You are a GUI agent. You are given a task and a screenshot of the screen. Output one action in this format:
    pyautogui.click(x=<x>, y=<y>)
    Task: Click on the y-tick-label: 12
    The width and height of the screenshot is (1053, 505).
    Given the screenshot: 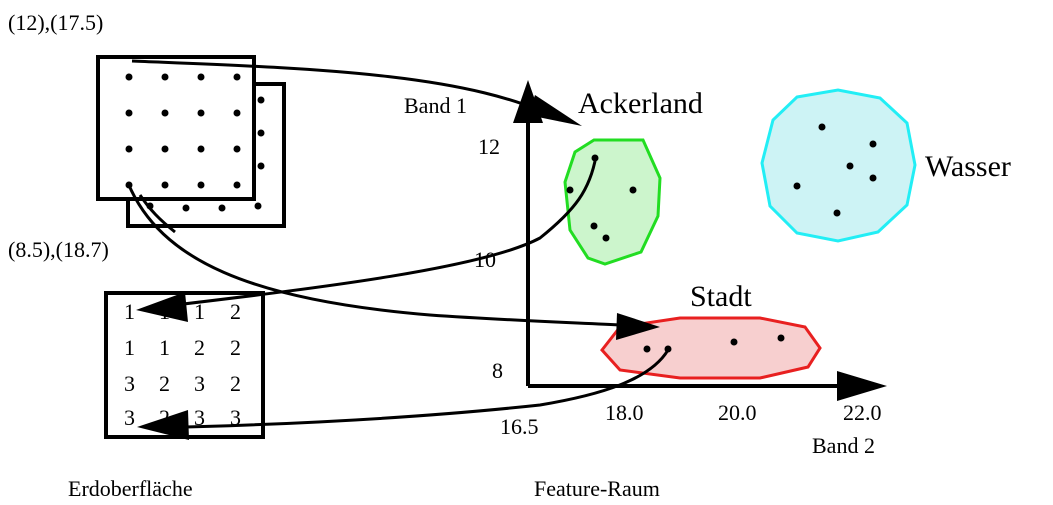 What is the action you would take?
    pyautogui.click(x=489, y=146)
    